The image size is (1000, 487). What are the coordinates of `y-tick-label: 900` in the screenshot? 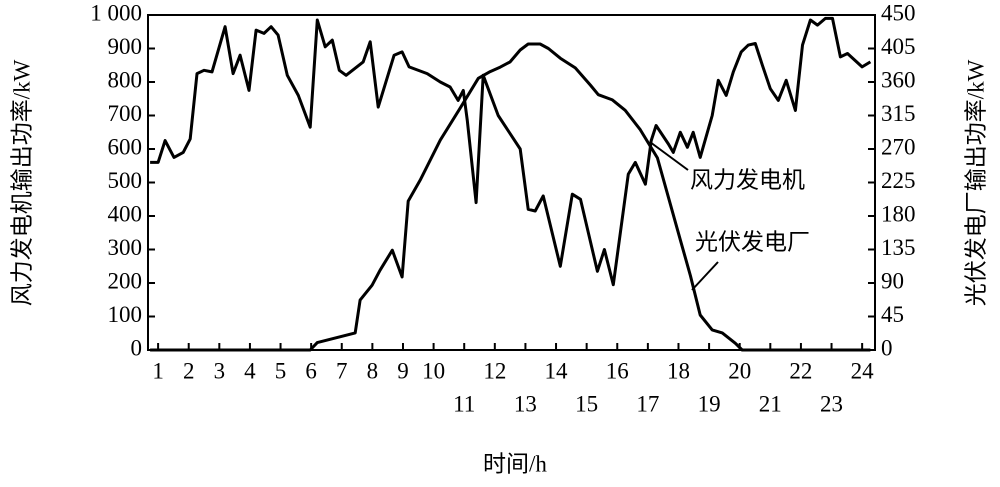 It's located at (125, 46).